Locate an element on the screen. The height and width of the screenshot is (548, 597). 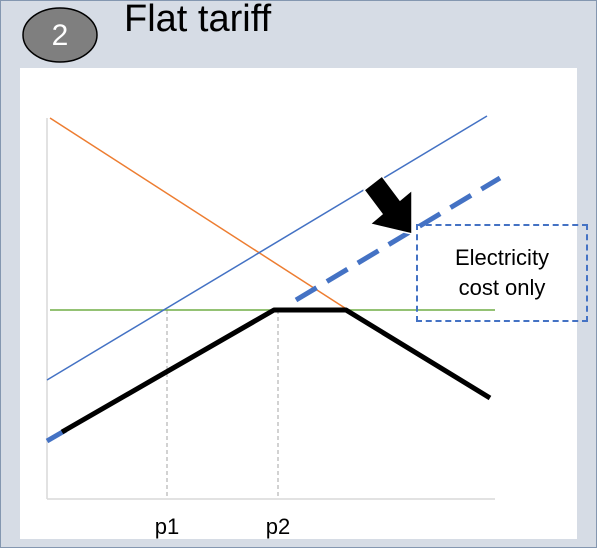
badge-circle-shape is located at coordinates (60, 35).